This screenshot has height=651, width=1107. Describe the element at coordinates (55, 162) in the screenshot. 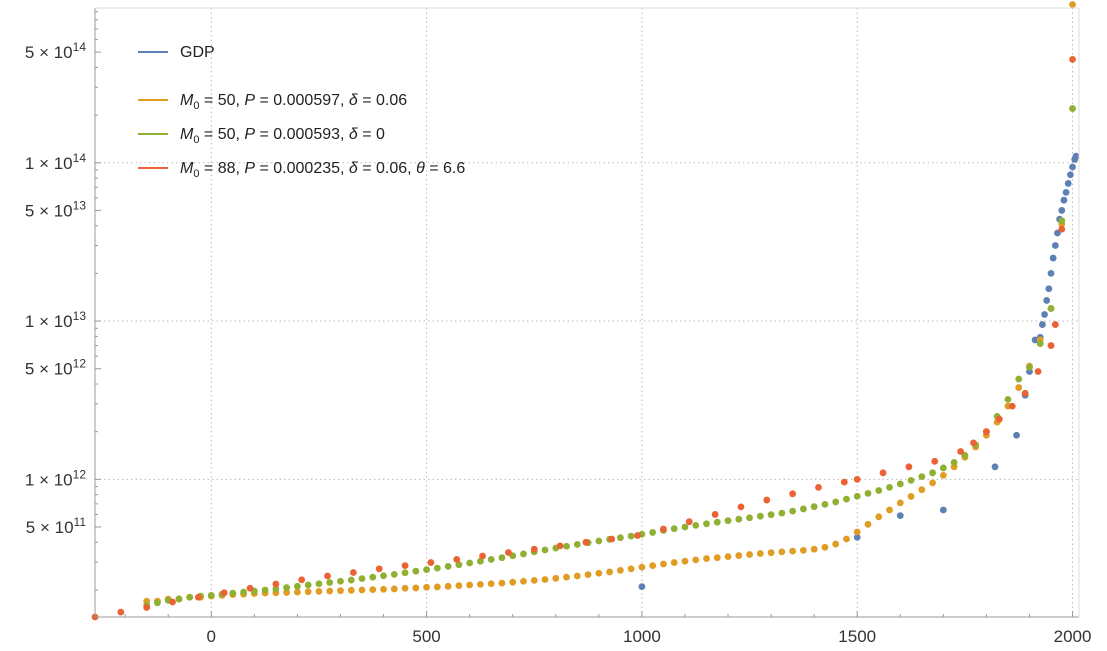

I see `y-tick-label: 1 × 10¹⁴` at that location.